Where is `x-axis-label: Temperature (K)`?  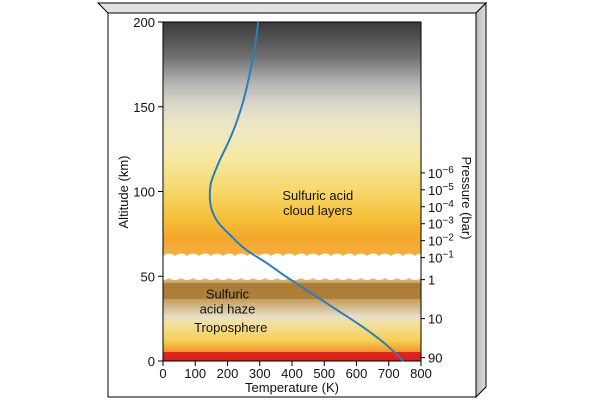
x-axis-label: Temperature (K) is located at coordinates (292, 387).